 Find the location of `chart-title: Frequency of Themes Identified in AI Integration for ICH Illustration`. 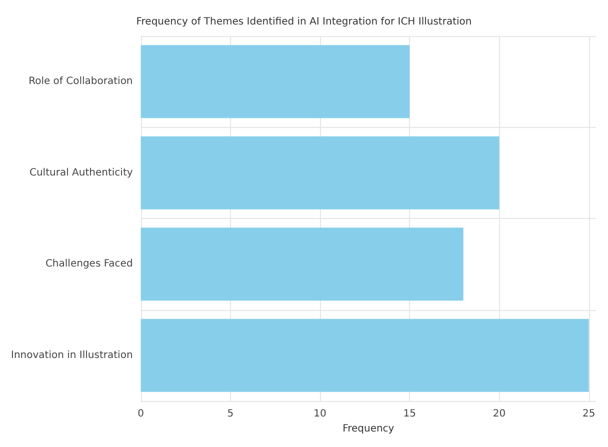

chart-title: Frequency of Themes Identified in AI Integration for ICH Illustration is located at coordinates (304, 22).